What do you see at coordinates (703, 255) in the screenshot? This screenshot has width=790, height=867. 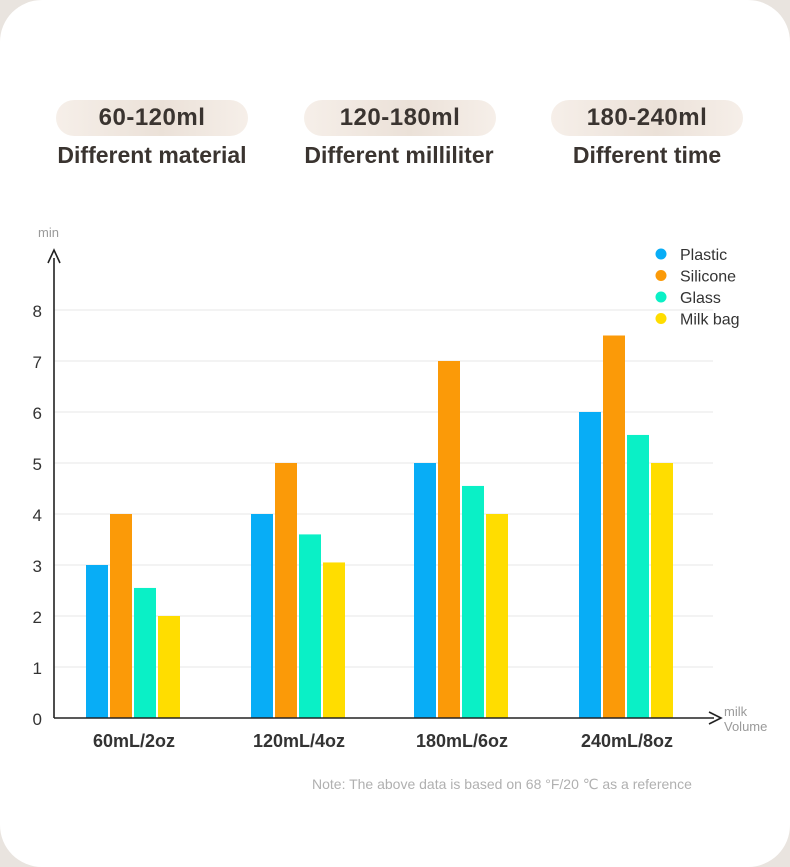 I see `legend-label: Plastic` at bounding box center [703, 255].